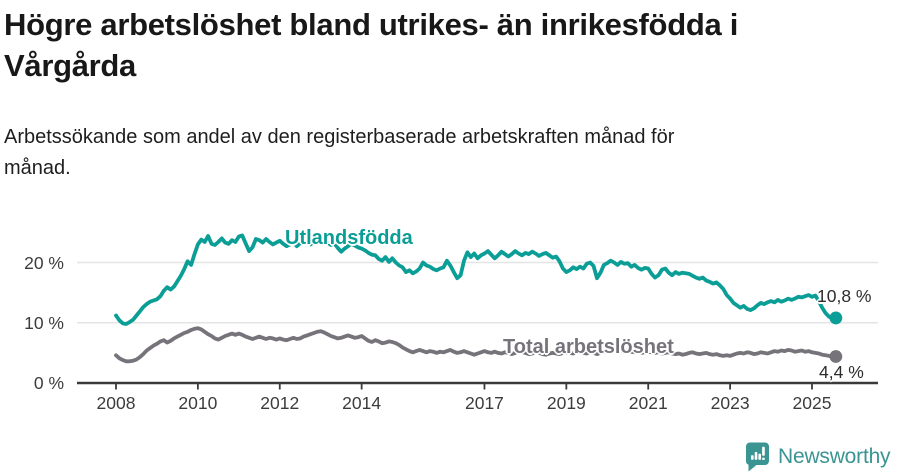 This screenshot has height=474, width=900. What do you see at coordinates (280, 403) in the screenshot?
I see `x-tick-label: 2012` at bounding box center [280, 403].